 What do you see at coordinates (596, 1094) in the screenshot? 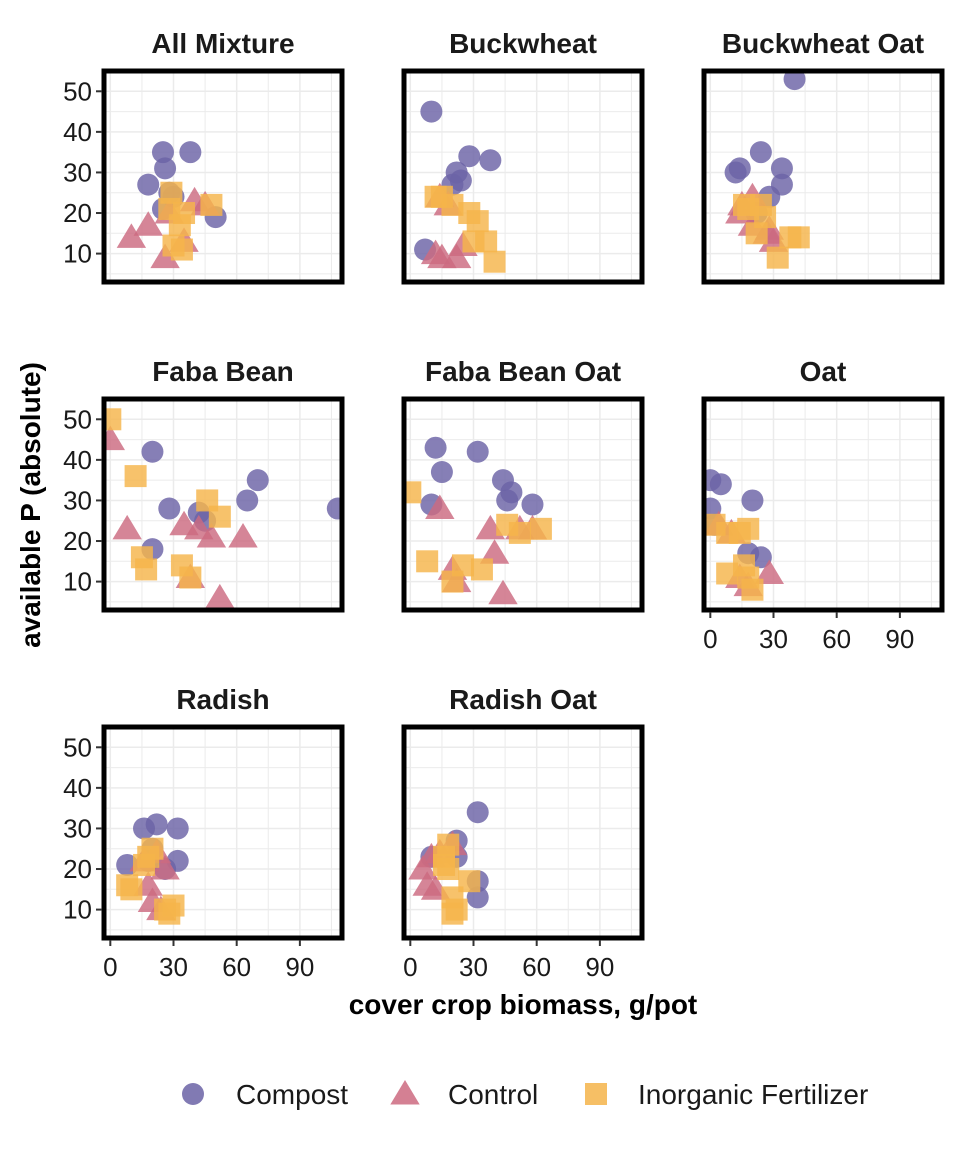
I see `legend-marker-square` at bounding box center [596, 1094].